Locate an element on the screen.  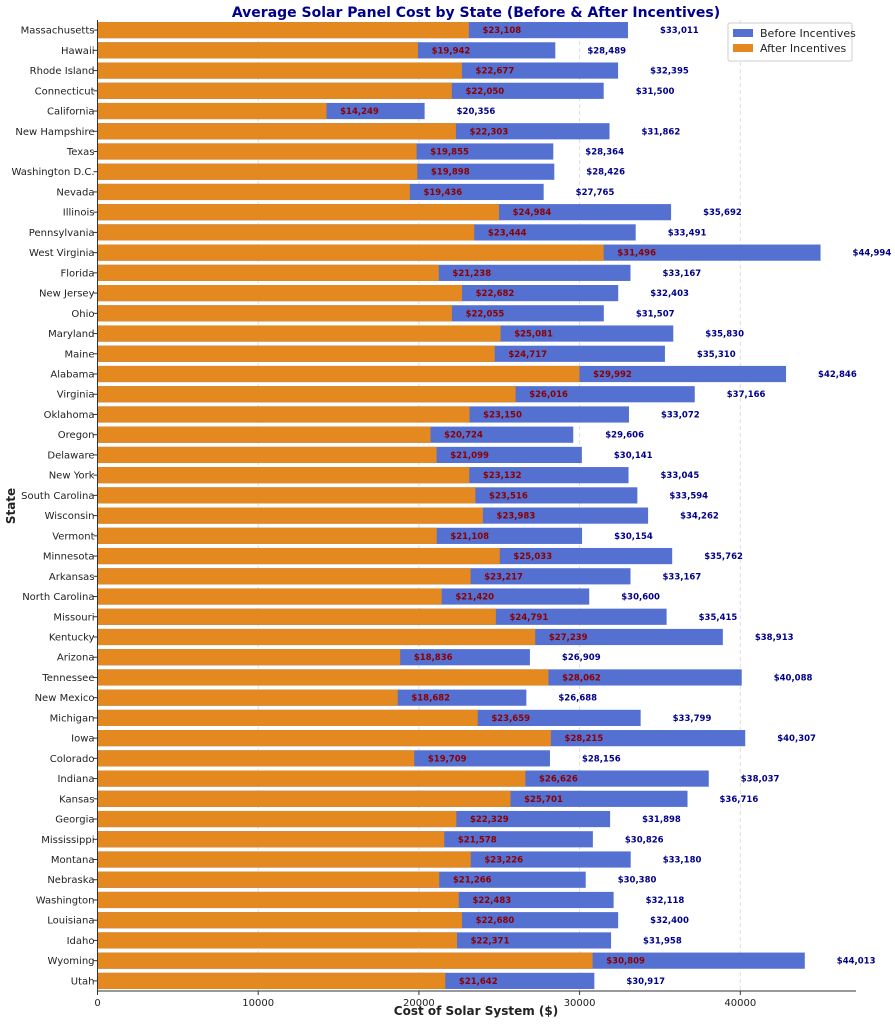
label-before-incentives: $36,716 is located at coordinates (739, 800).